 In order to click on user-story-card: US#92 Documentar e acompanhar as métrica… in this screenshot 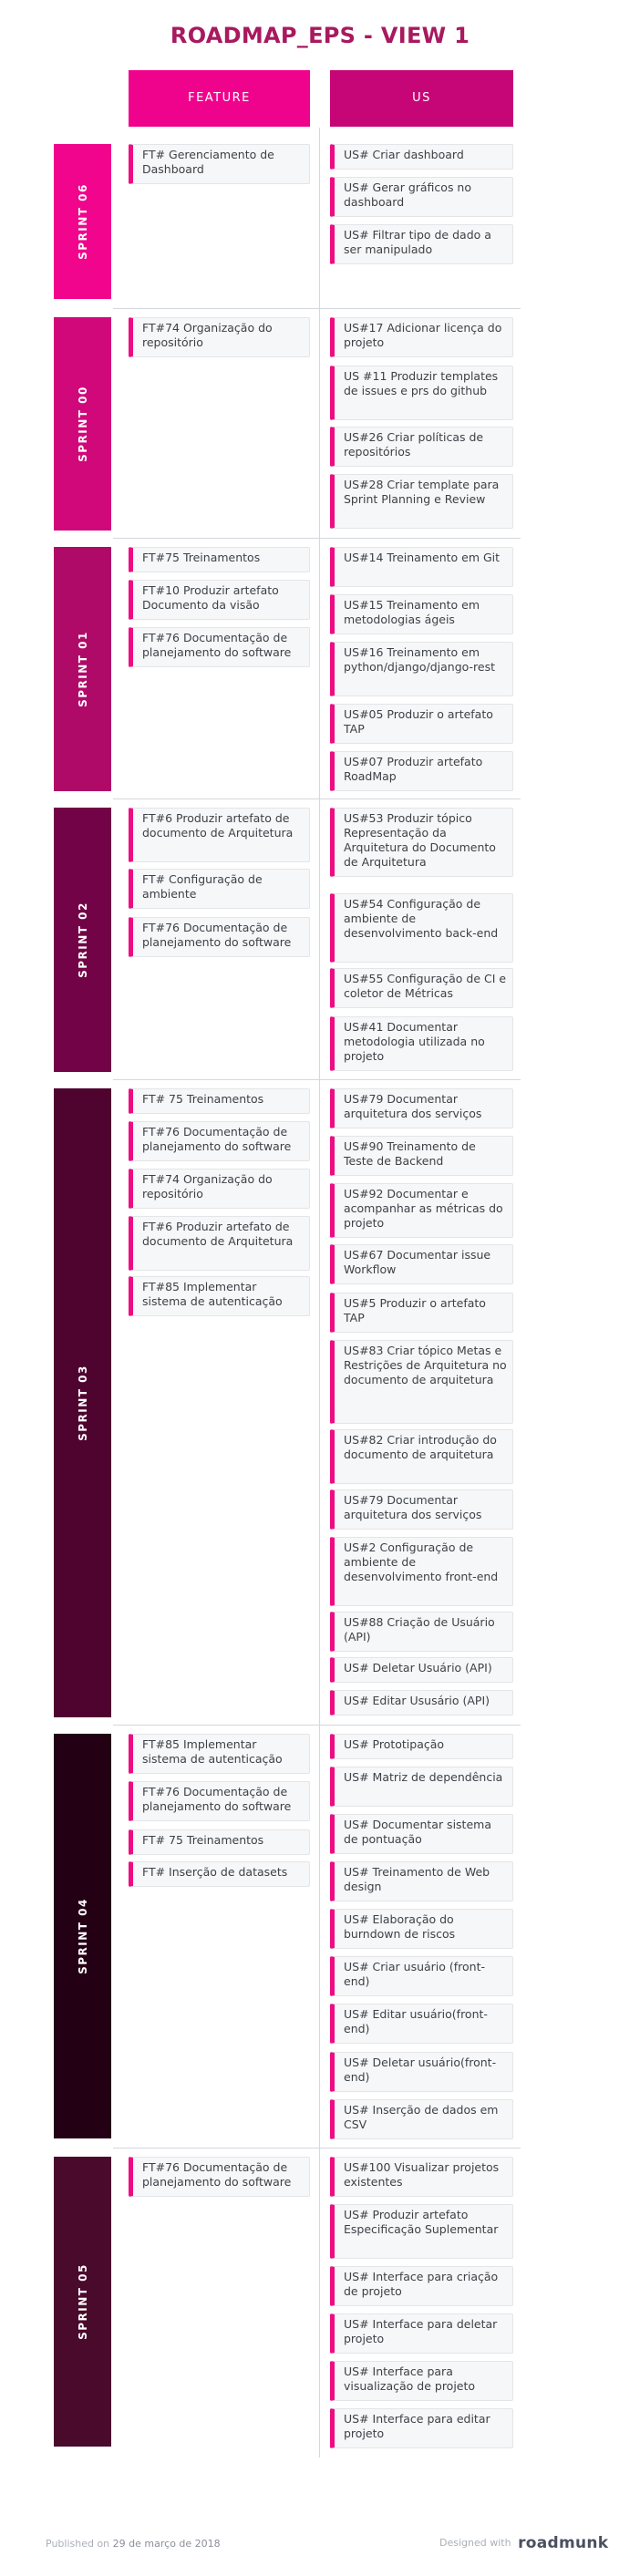, I will do `click(422, 1210)`.